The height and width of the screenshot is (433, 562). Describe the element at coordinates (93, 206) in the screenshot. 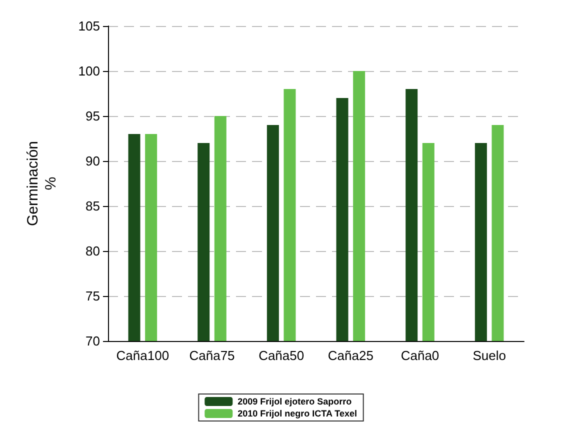

I see `y-tick-label: 85` at that location.